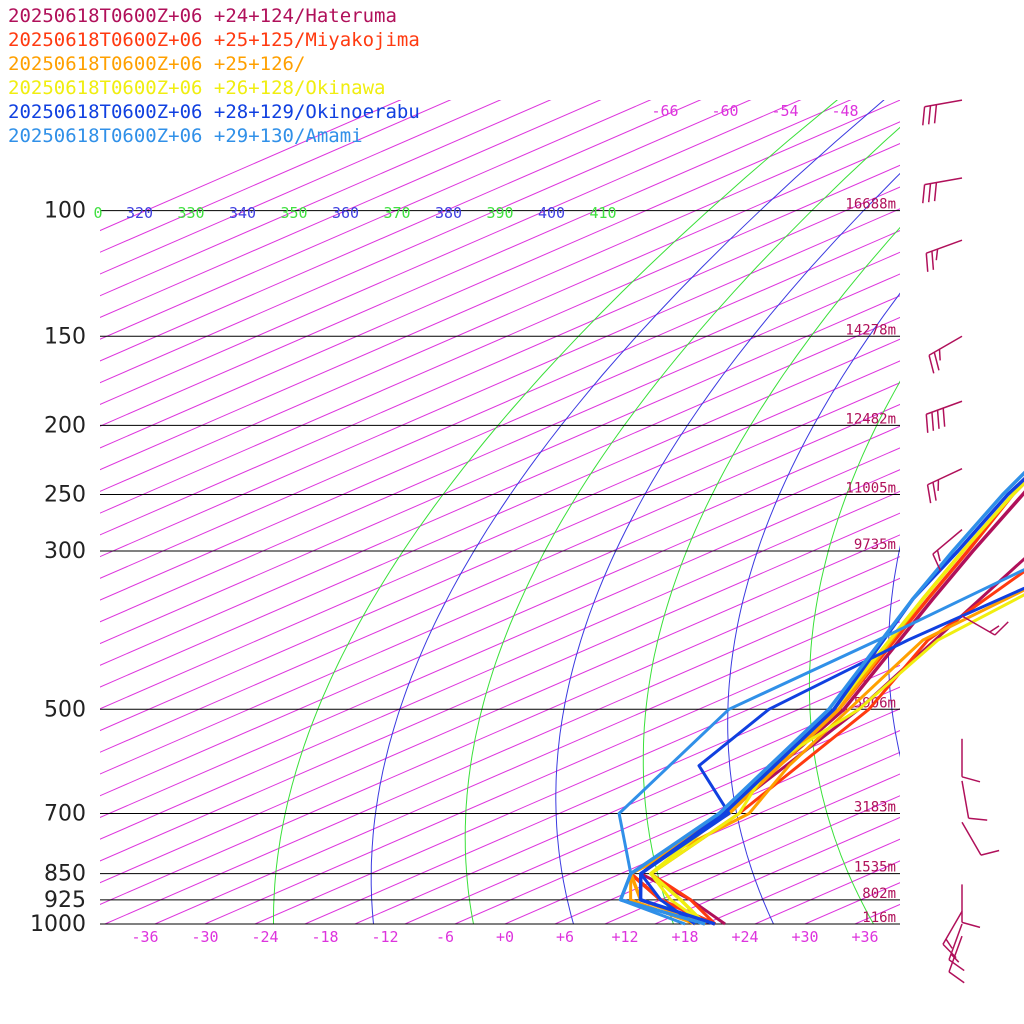  Describe the element at coordinates (97, 213) in the screenshot. I see `theta-label: 0` at that location.